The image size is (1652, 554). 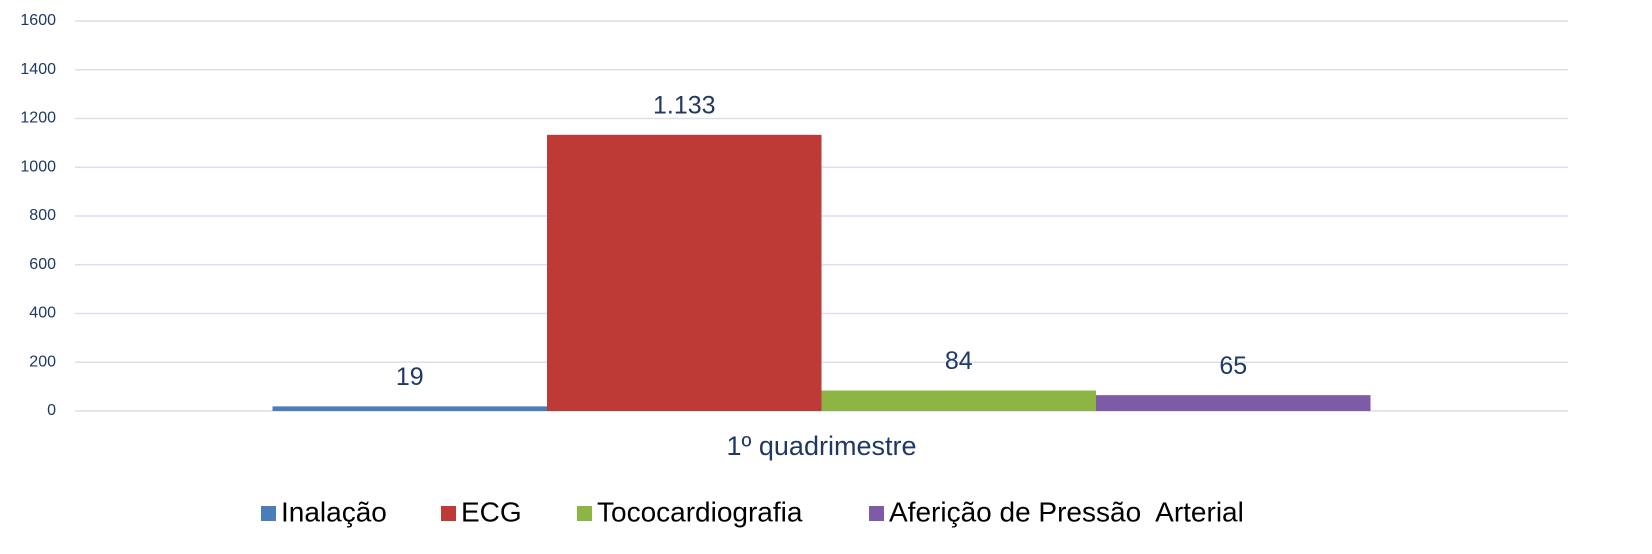 I want to click on x-tick-label: 1º quadrimestre, so click(x=822, y=446).